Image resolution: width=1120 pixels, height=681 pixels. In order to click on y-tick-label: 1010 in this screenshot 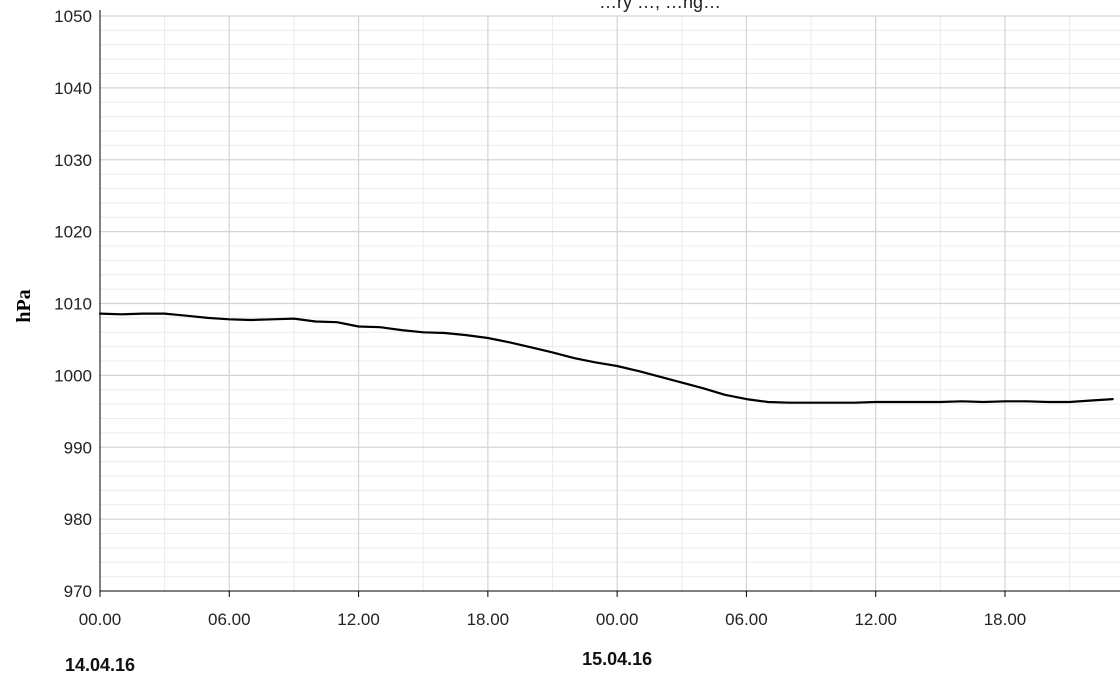, I will do `click(73, 304)`.